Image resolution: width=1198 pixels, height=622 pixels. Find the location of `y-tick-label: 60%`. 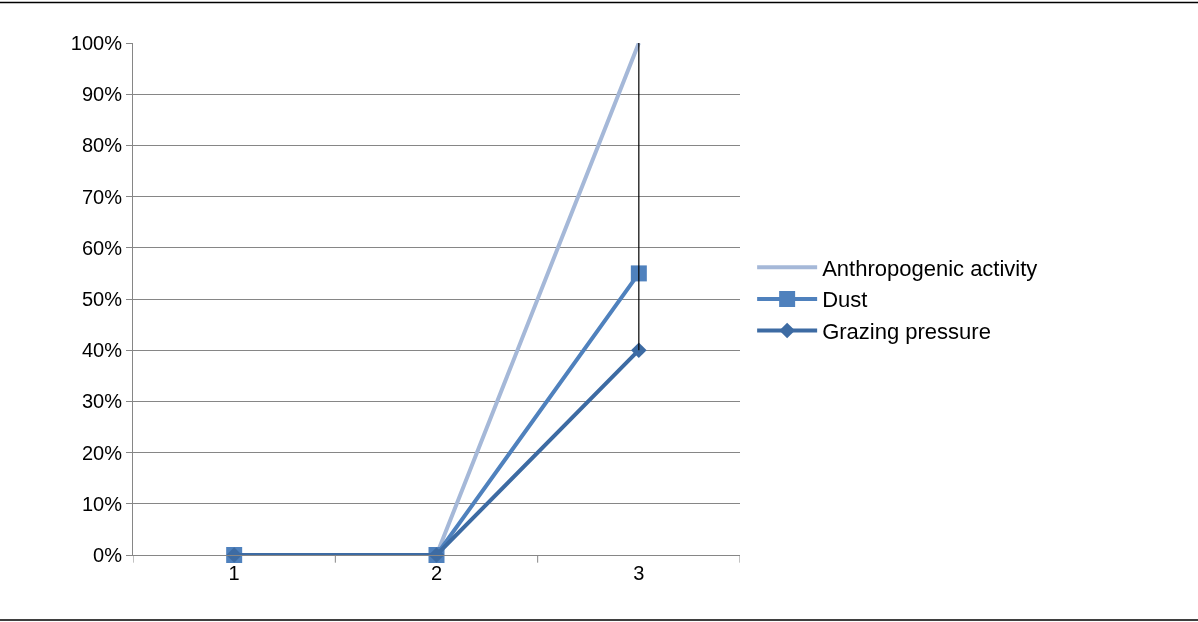

y-tick-label: 60% is located at coordinates (102, 247).